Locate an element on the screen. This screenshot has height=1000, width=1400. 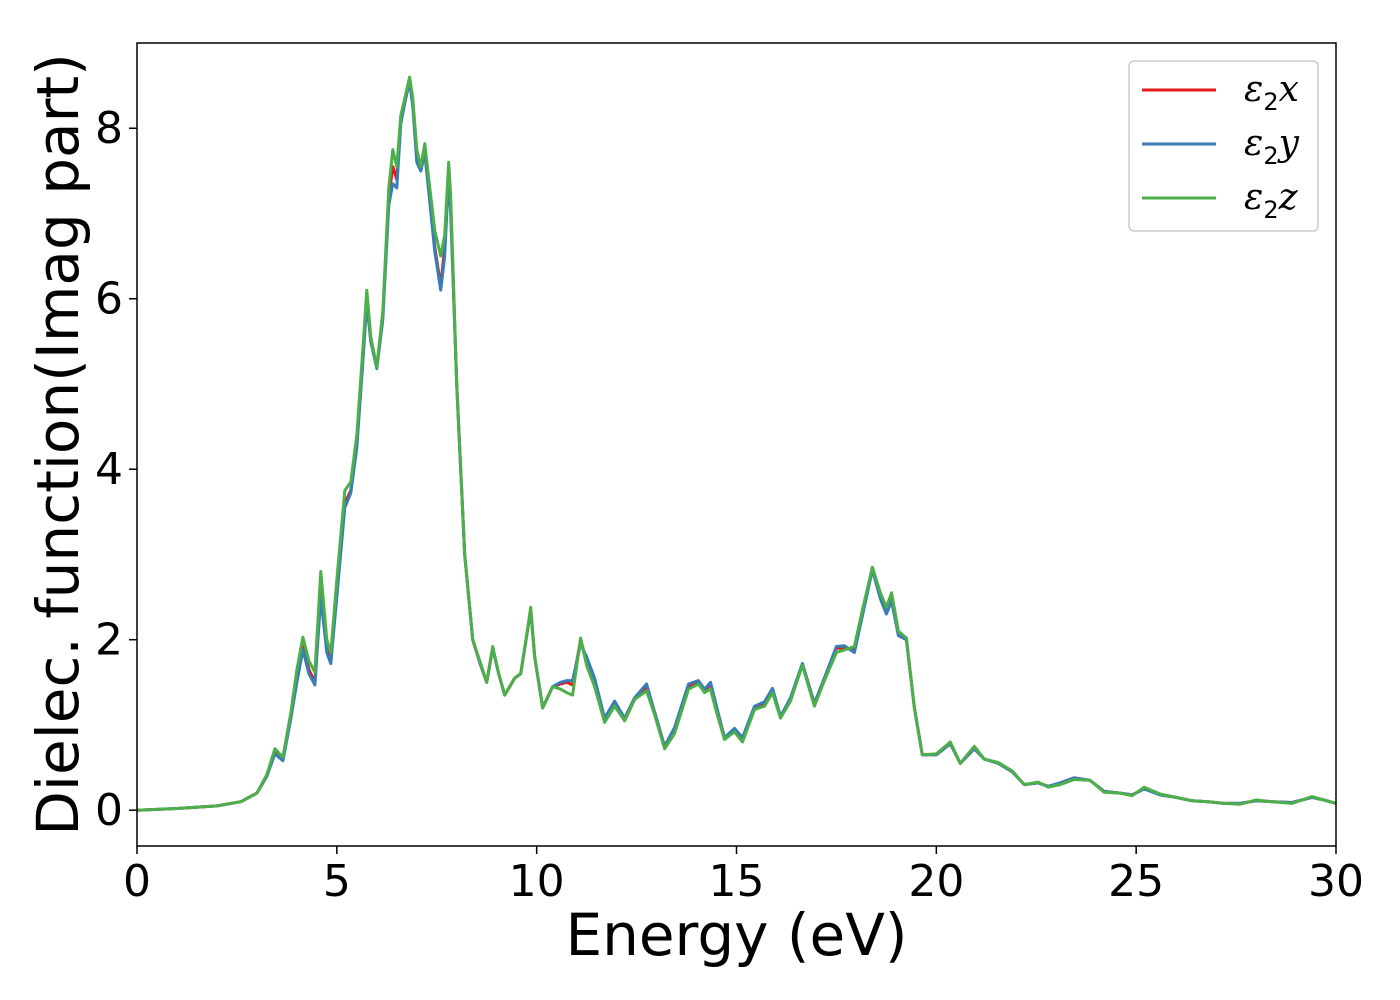
y-tick-label: 6 is located at coordinates (109, 299).